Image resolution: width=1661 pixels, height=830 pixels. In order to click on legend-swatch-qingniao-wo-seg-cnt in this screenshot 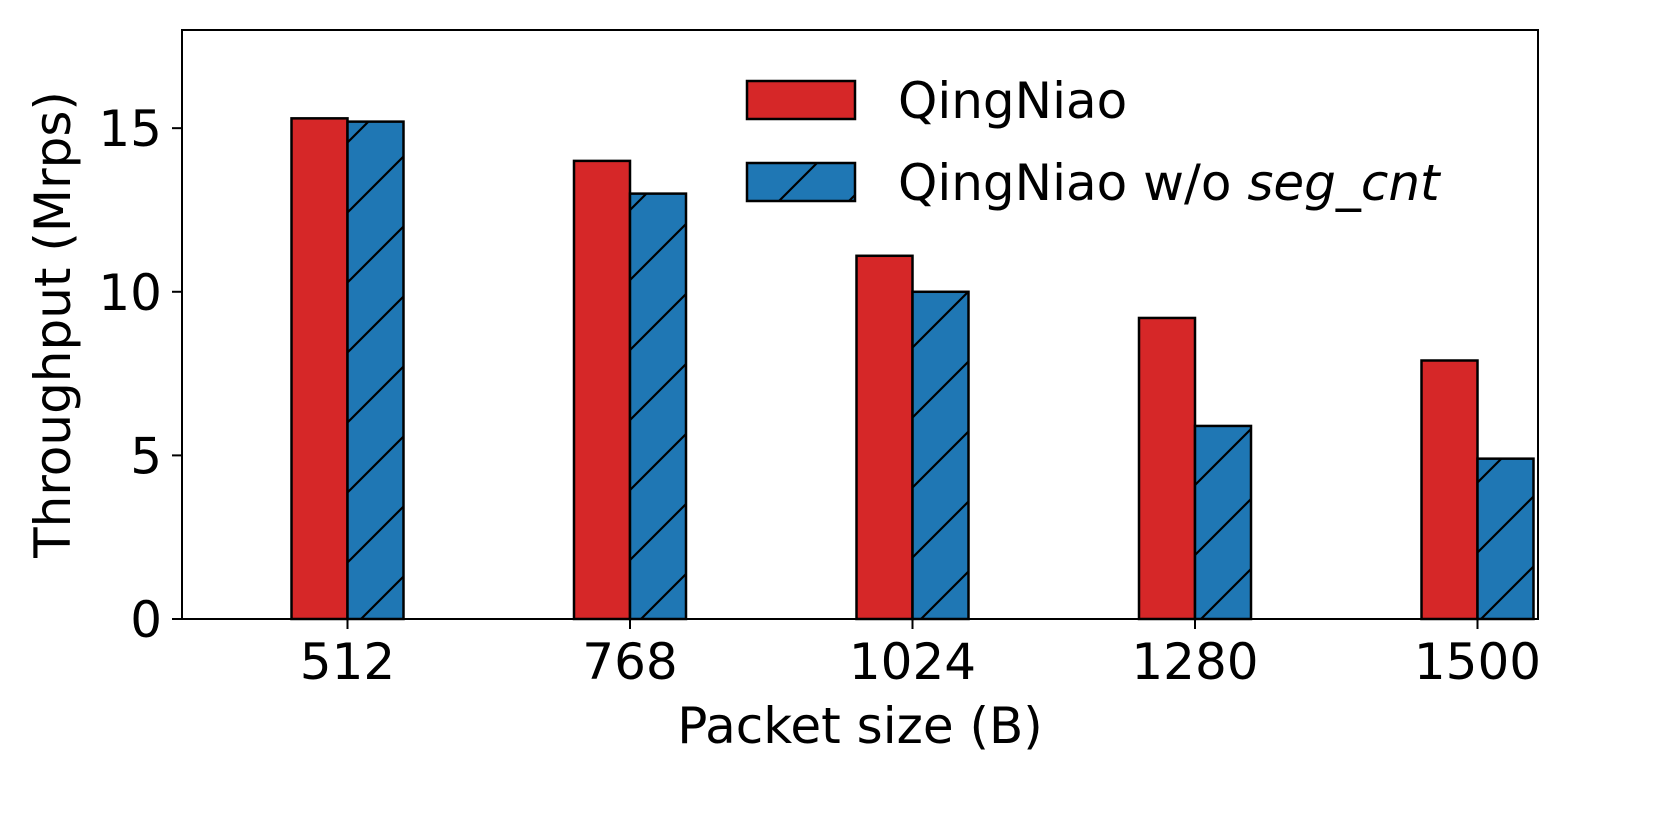, I will do `click(801, 182)`.